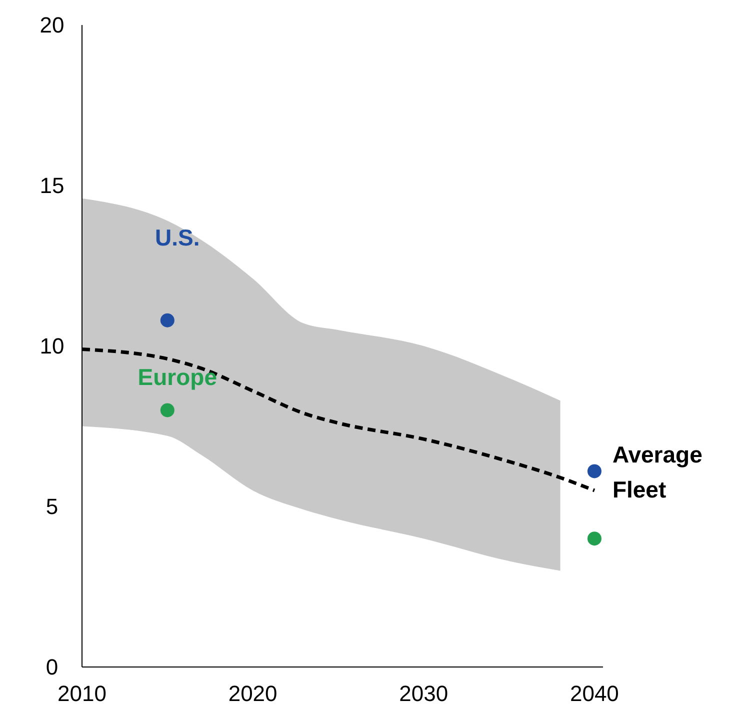 The image size is (745, 723). What do you see at coordinates (594, 693) in the screenshot?
I see `x-tick-label: 2040` at bounding box center [594, 693].